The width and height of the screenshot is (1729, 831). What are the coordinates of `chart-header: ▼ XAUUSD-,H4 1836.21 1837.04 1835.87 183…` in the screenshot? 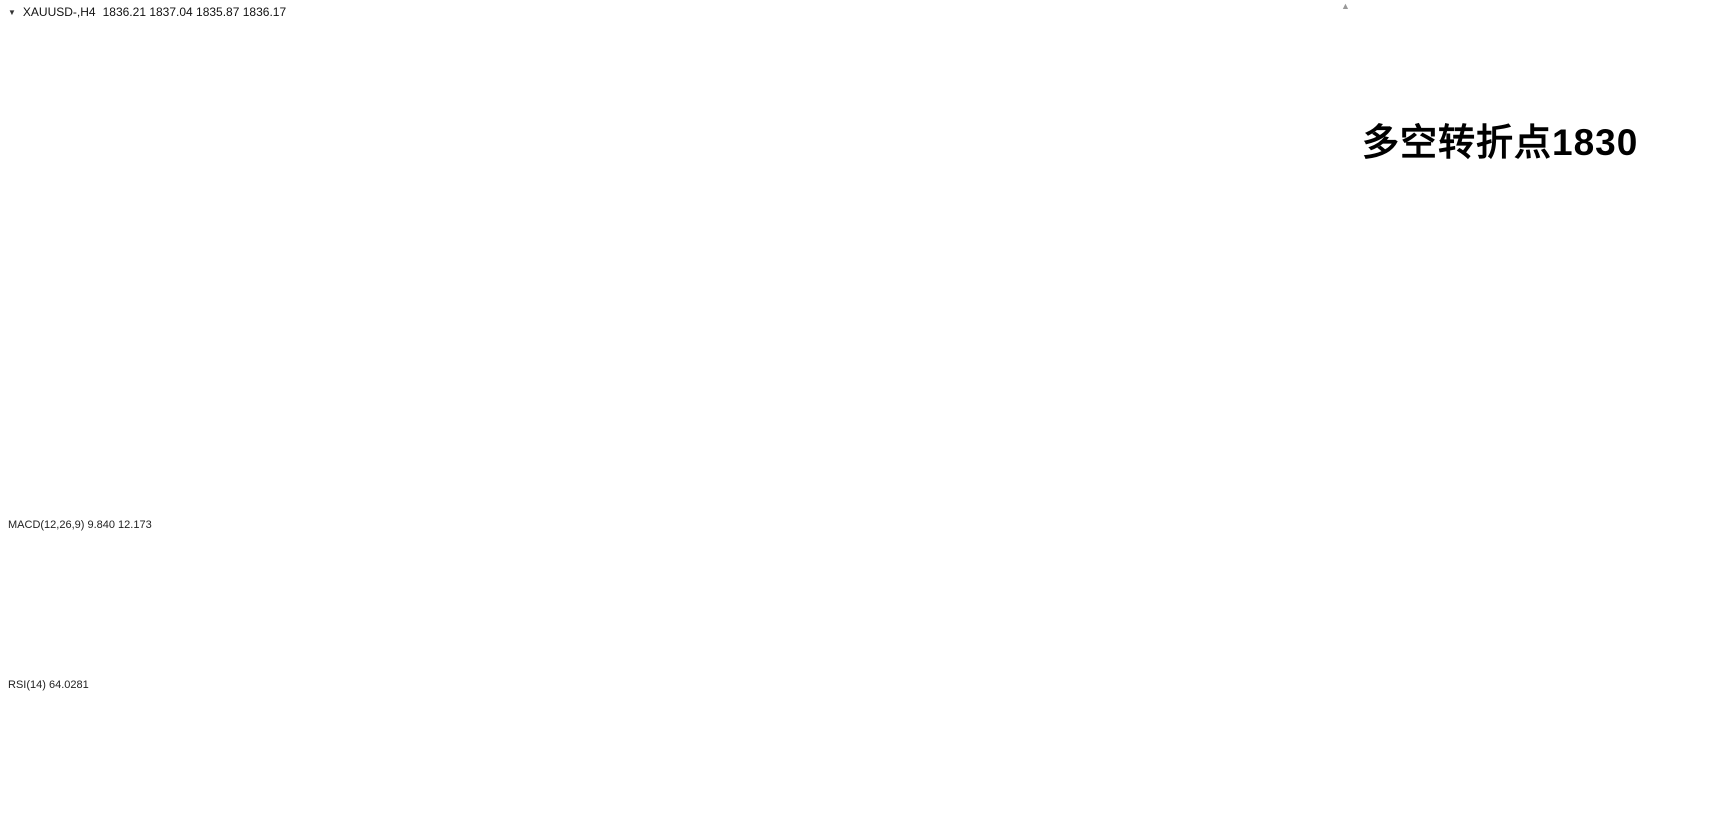 It's located at (147, 12).